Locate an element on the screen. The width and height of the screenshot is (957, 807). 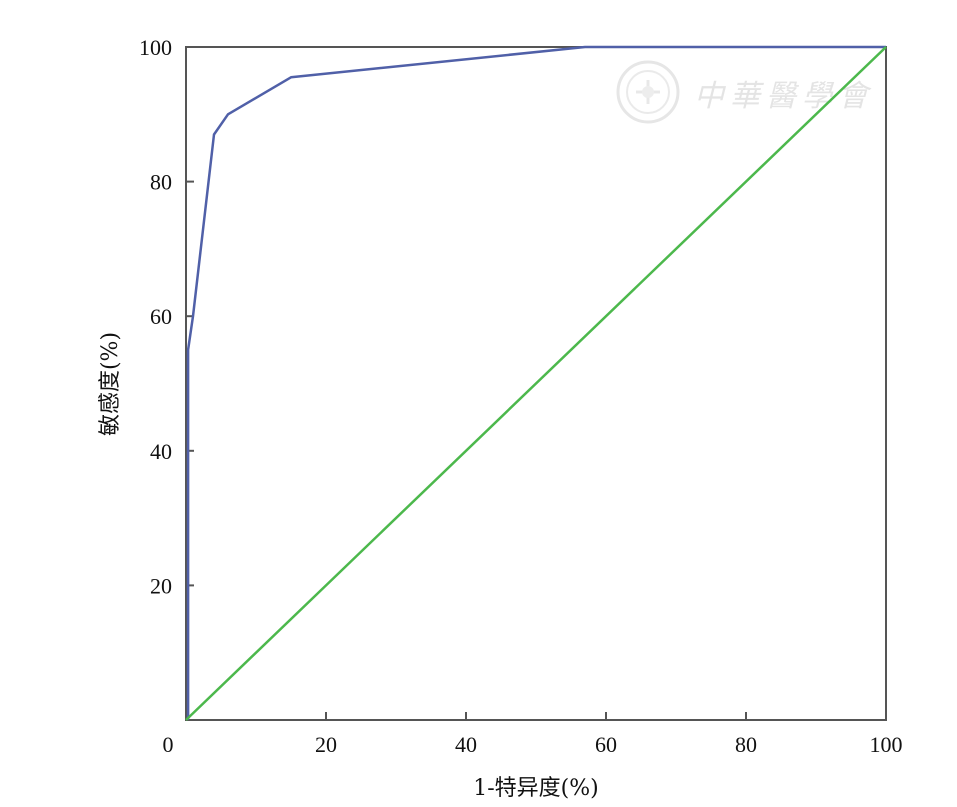
watermark-text: 中華醫學會 is located at coordinates (784, 96).